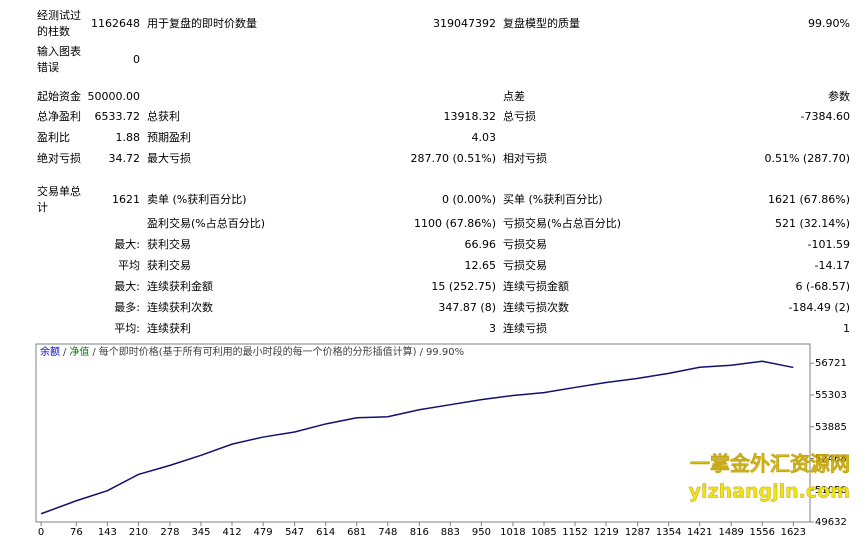 This screenshot has width=865, height=539. I want to click on report-label: 总获利, so click(163, 116).